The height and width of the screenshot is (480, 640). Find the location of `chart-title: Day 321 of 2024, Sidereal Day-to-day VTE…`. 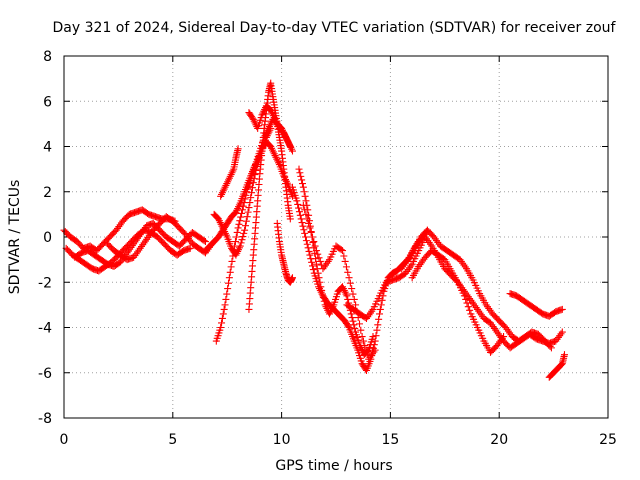

chart-title: Day 321 of 2024, Sidereal Day-to-day VTE… is located at coordinates (335, 28).